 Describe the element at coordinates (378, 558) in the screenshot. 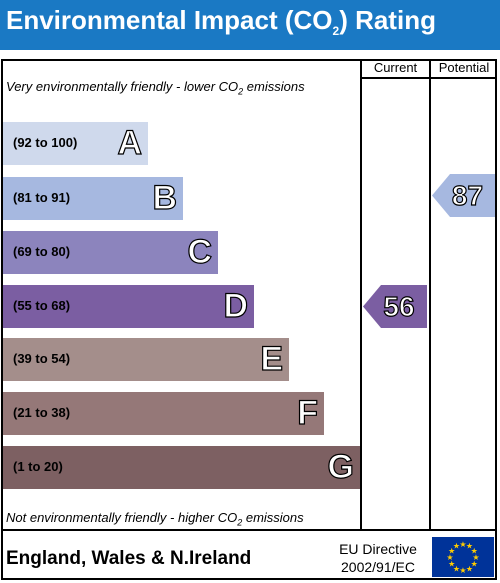

I see `footer-directive: EU Directive 2002/91/EC` at that location.